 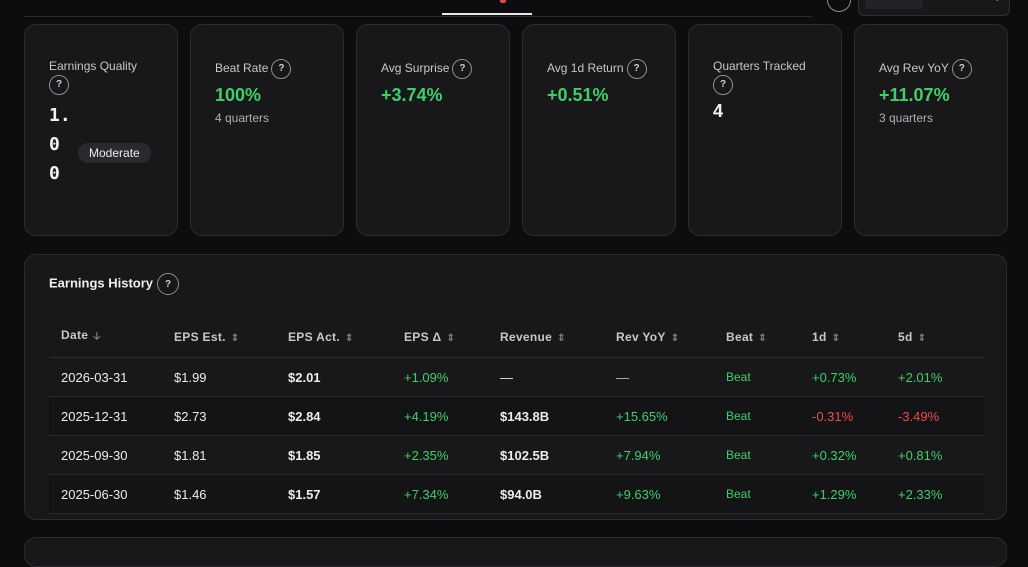 I want to click on column-label: Date, so click(x=75, y=335).